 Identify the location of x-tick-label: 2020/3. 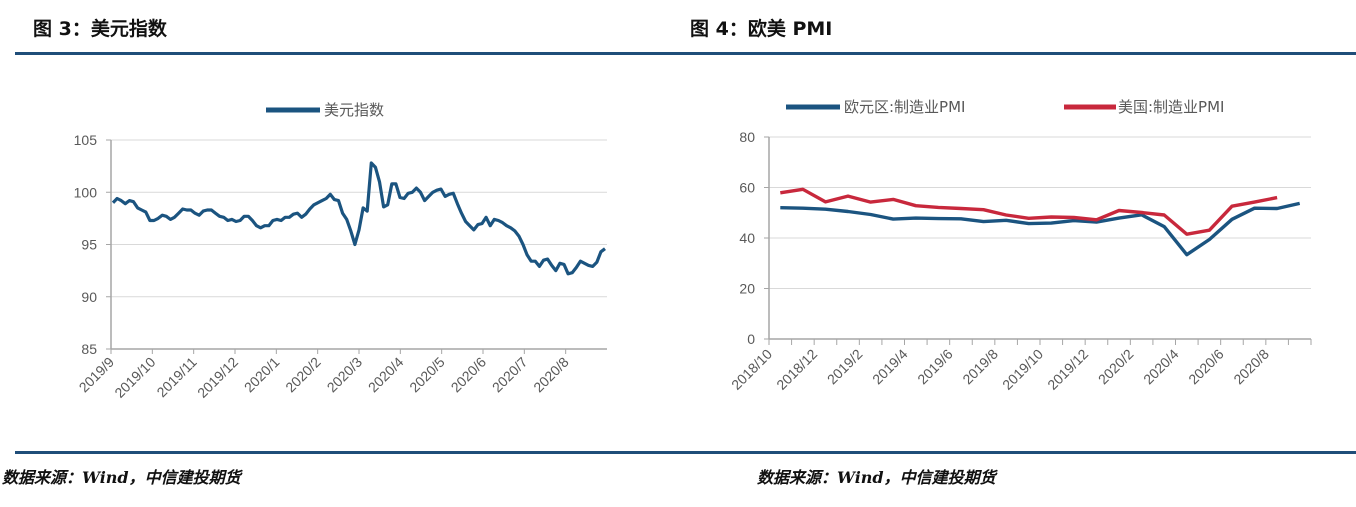
(345, 375).